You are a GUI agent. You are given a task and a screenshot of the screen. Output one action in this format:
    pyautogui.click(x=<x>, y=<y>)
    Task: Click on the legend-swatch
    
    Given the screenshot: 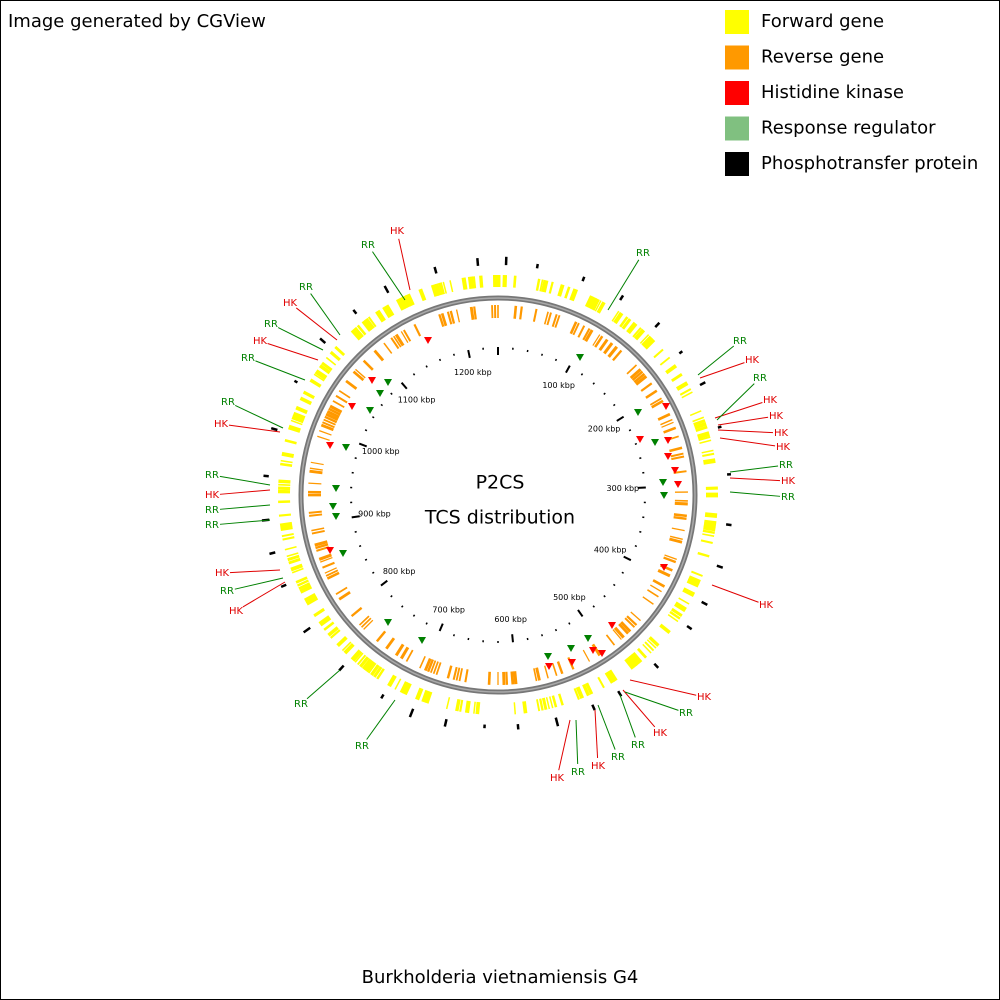 What is the action you would take?
    pyautogui.click(x=737, y=164)
    